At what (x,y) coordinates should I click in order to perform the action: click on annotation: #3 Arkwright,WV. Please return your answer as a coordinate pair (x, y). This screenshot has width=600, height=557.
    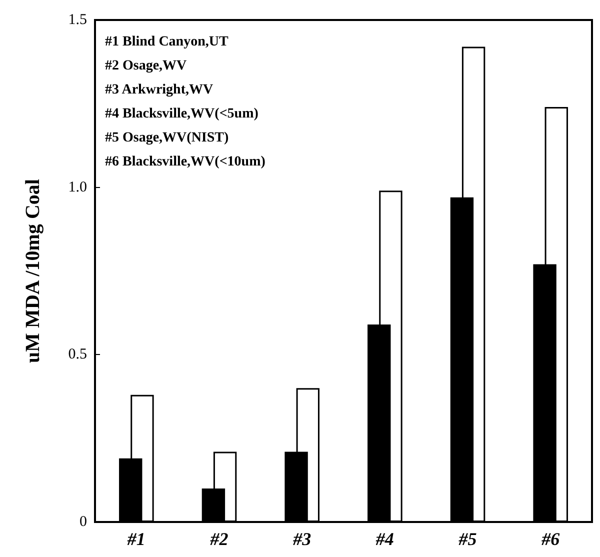
    Looking at the image, I should click on (159, 90).